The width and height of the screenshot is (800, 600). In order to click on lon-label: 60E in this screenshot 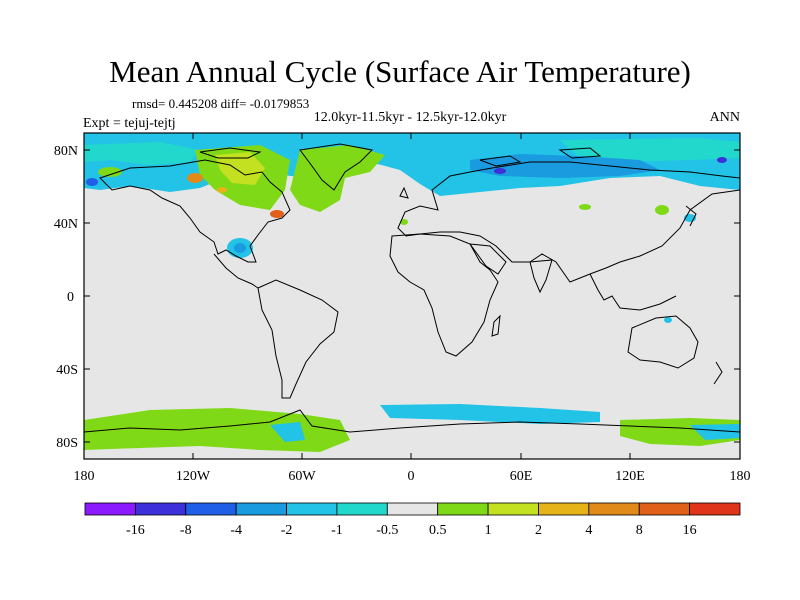, I will do `click(521, 476)`.